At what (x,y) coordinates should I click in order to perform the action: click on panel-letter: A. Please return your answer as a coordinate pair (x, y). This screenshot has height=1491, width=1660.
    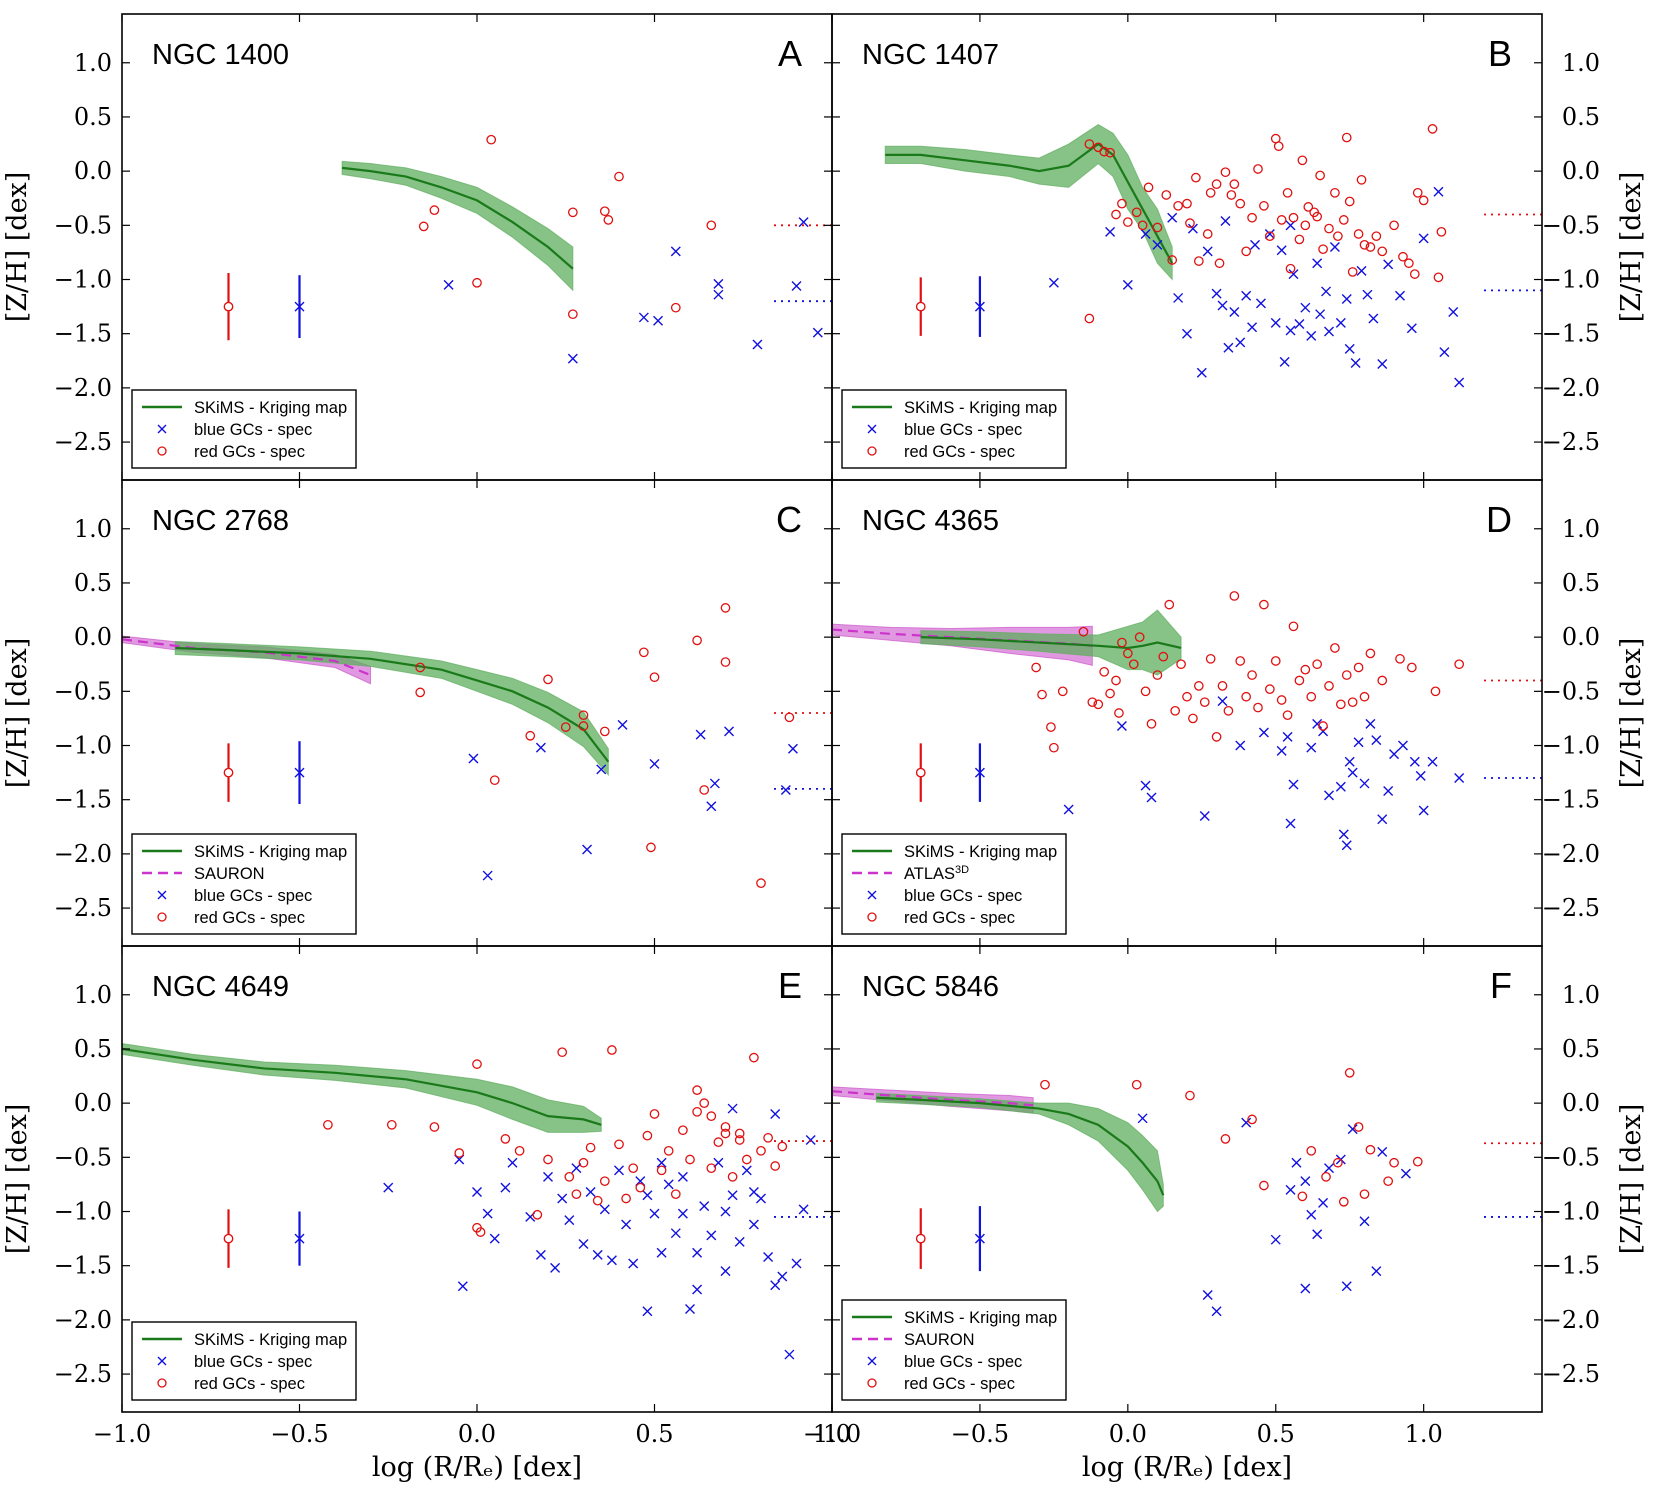
    Looking at the image, I should click on (790, 53).